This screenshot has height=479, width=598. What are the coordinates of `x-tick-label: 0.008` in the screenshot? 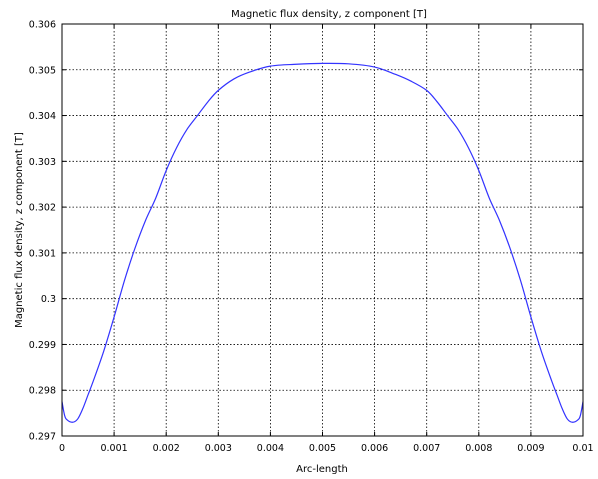 It's located at (478, 448).